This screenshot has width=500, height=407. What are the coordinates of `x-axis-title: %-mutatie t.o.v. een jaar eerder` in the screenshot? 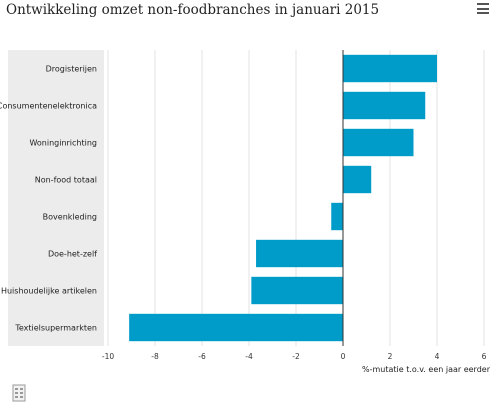 It's located at (426, 369).